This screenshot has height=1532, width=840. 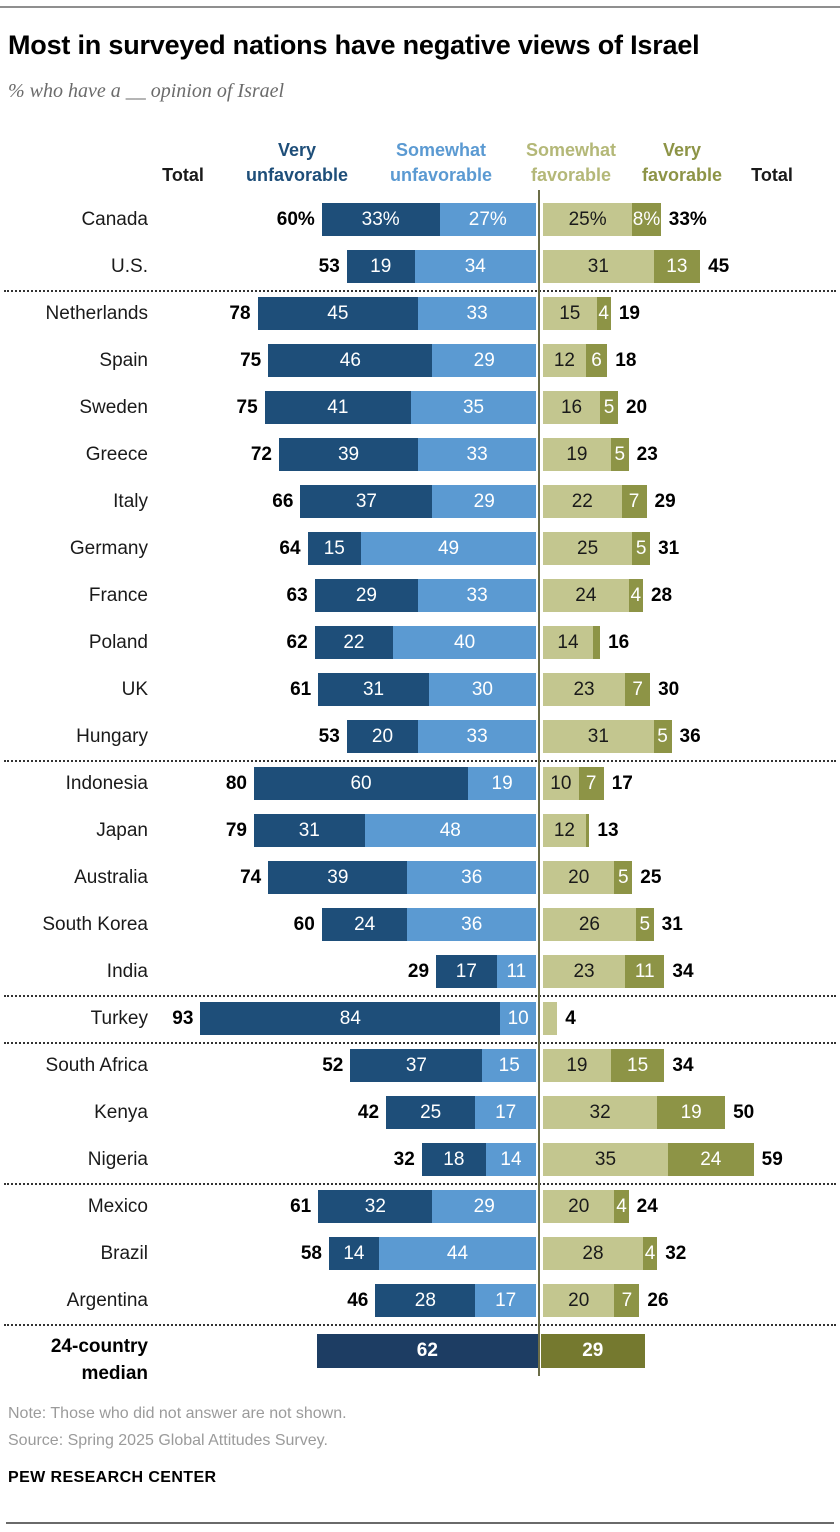 What do you see at coordinates (420, 313) in the screenshot?
I see `table-row: Netherlands 45 33 15 4 78 19` at bounding box center [420, 313].